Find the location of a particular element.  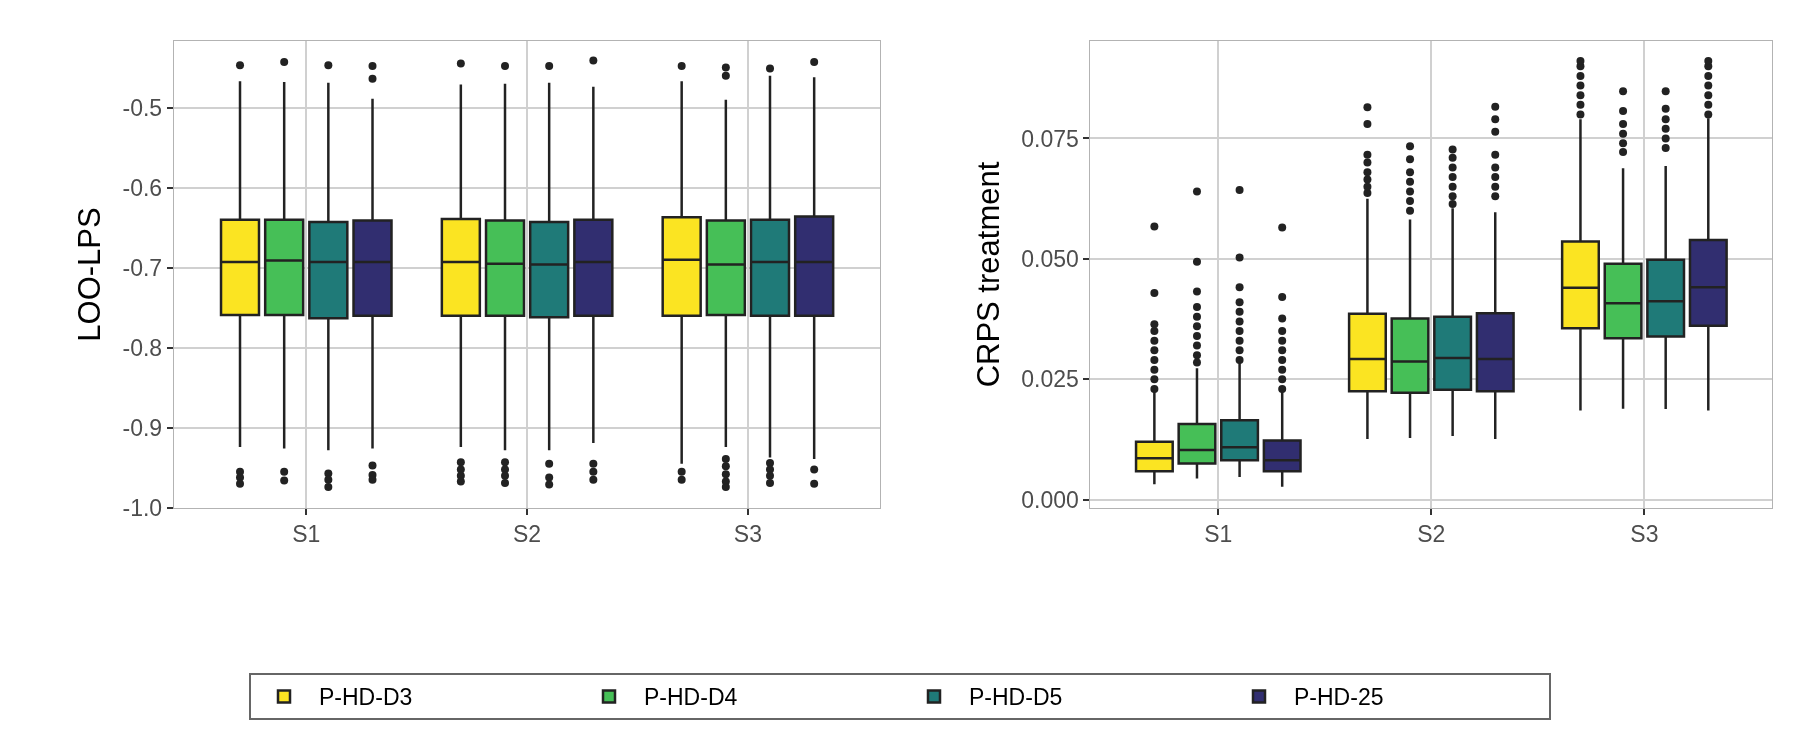

y-tick-label: -1.0 is located at coordinates (142, 507).